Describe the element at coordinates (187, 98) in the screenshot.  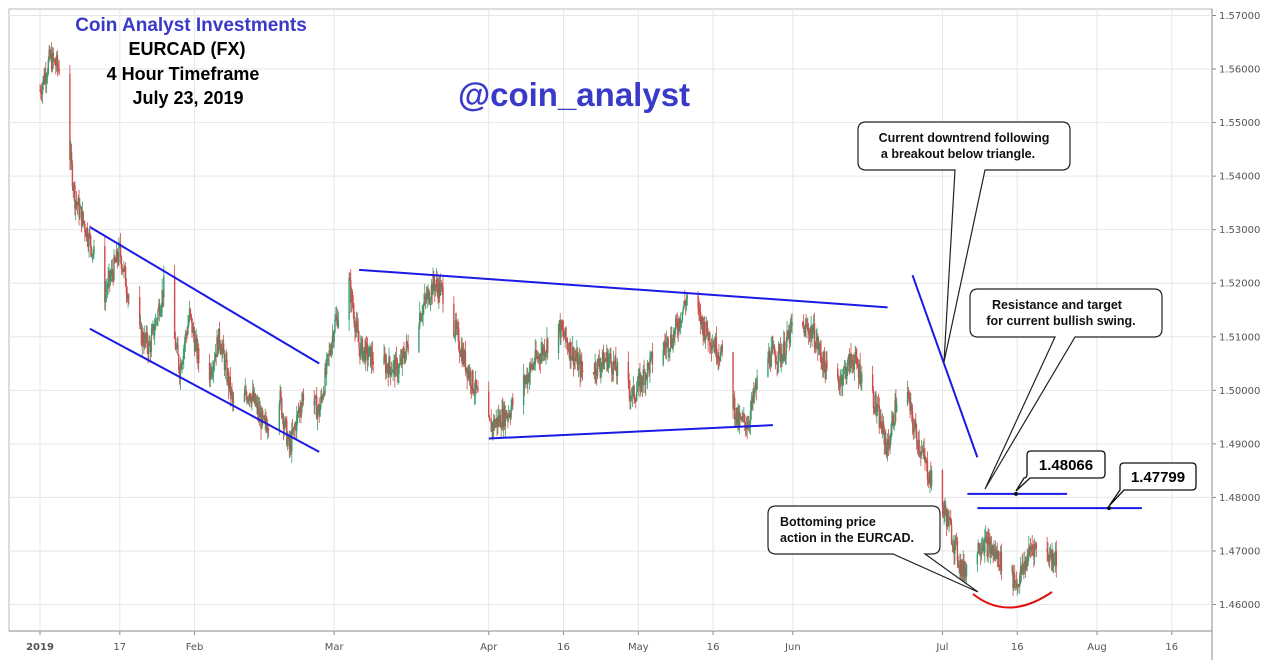
I see `date-title: July 23, 2019` at that location.